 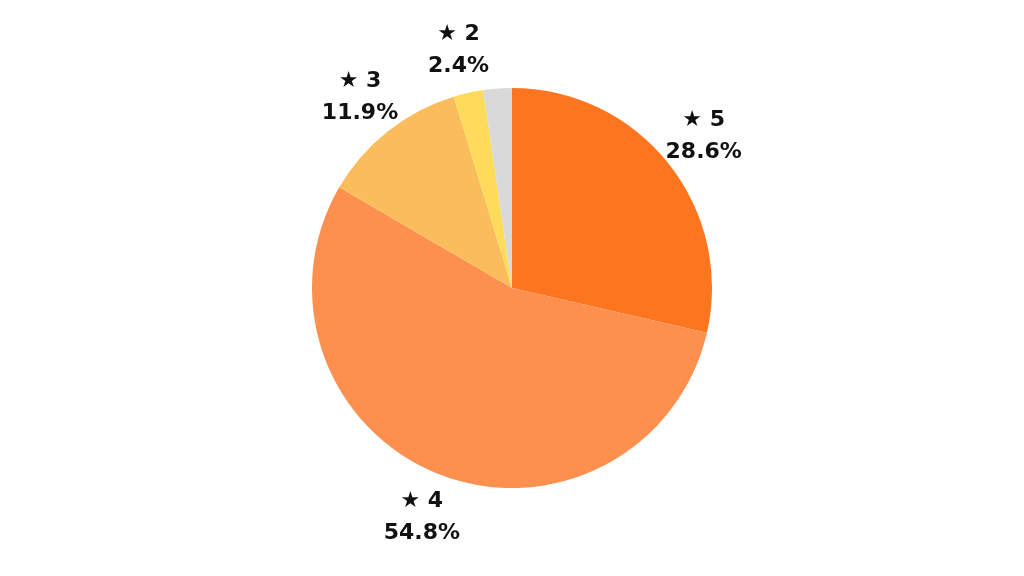 What do you see at coordinates (360, 79) in the screenshot?
I see `slice-label: ★ 3` at bounding box center [360, 79].